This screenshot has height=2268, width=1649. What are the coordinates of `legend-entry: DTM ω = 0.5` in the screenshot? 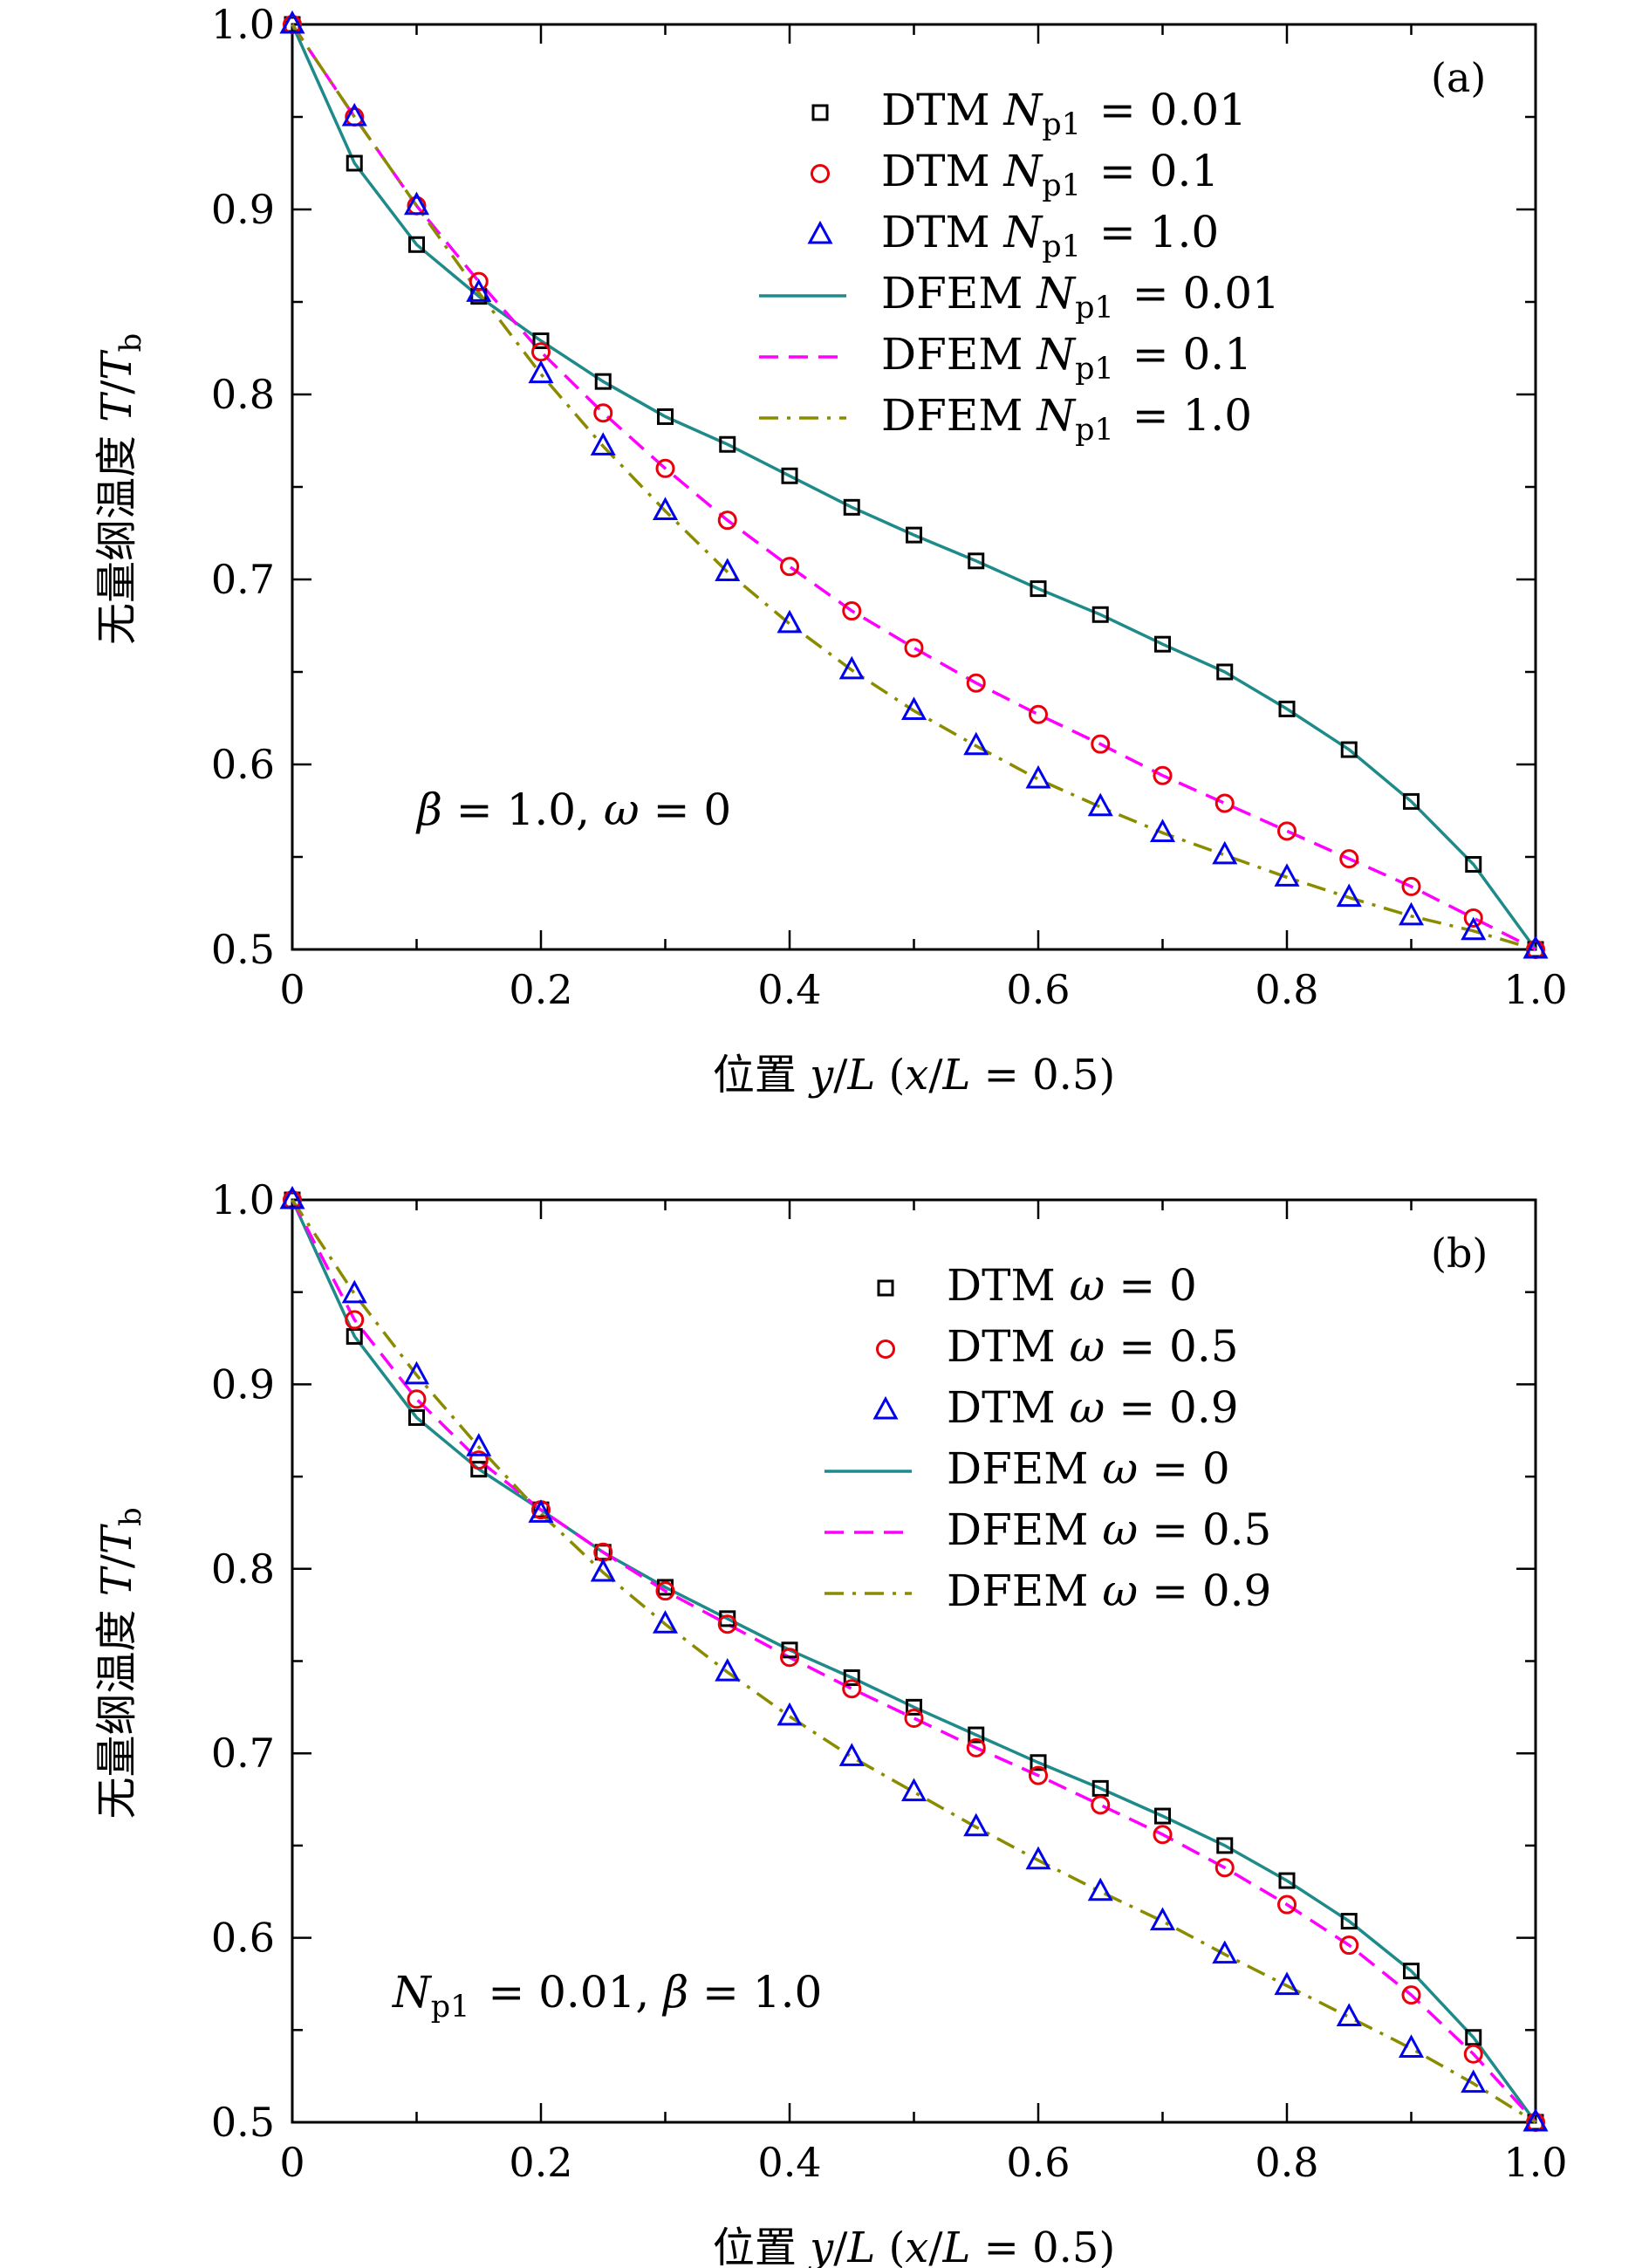 It's located at (1093, 1346).